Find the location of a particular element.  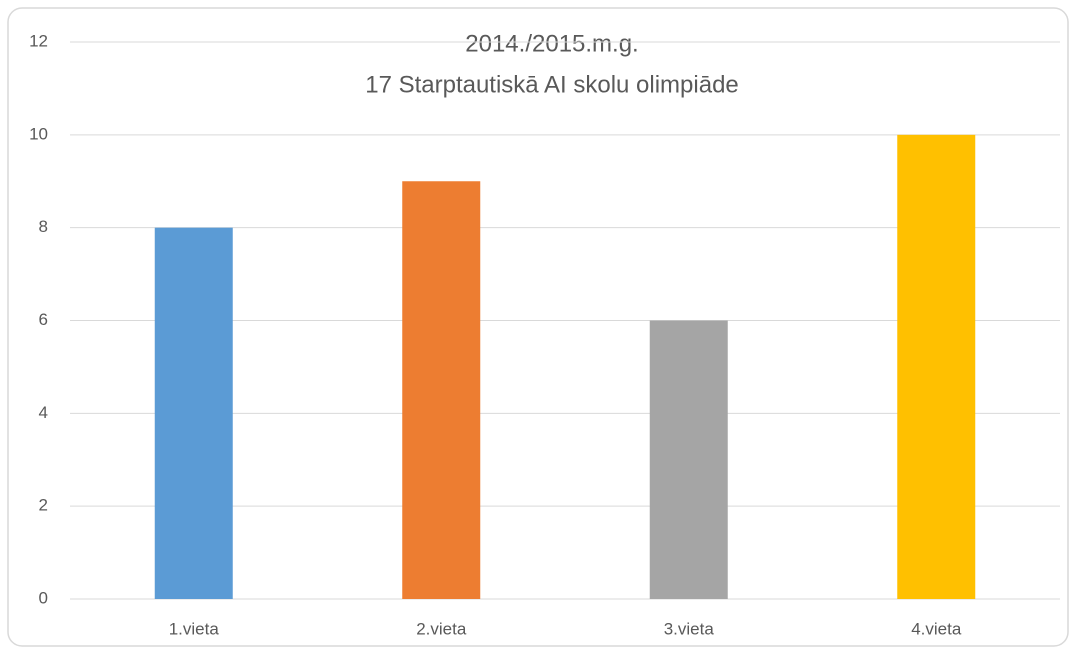

y-tick-label: 8 is located at coordinates (43, 226).